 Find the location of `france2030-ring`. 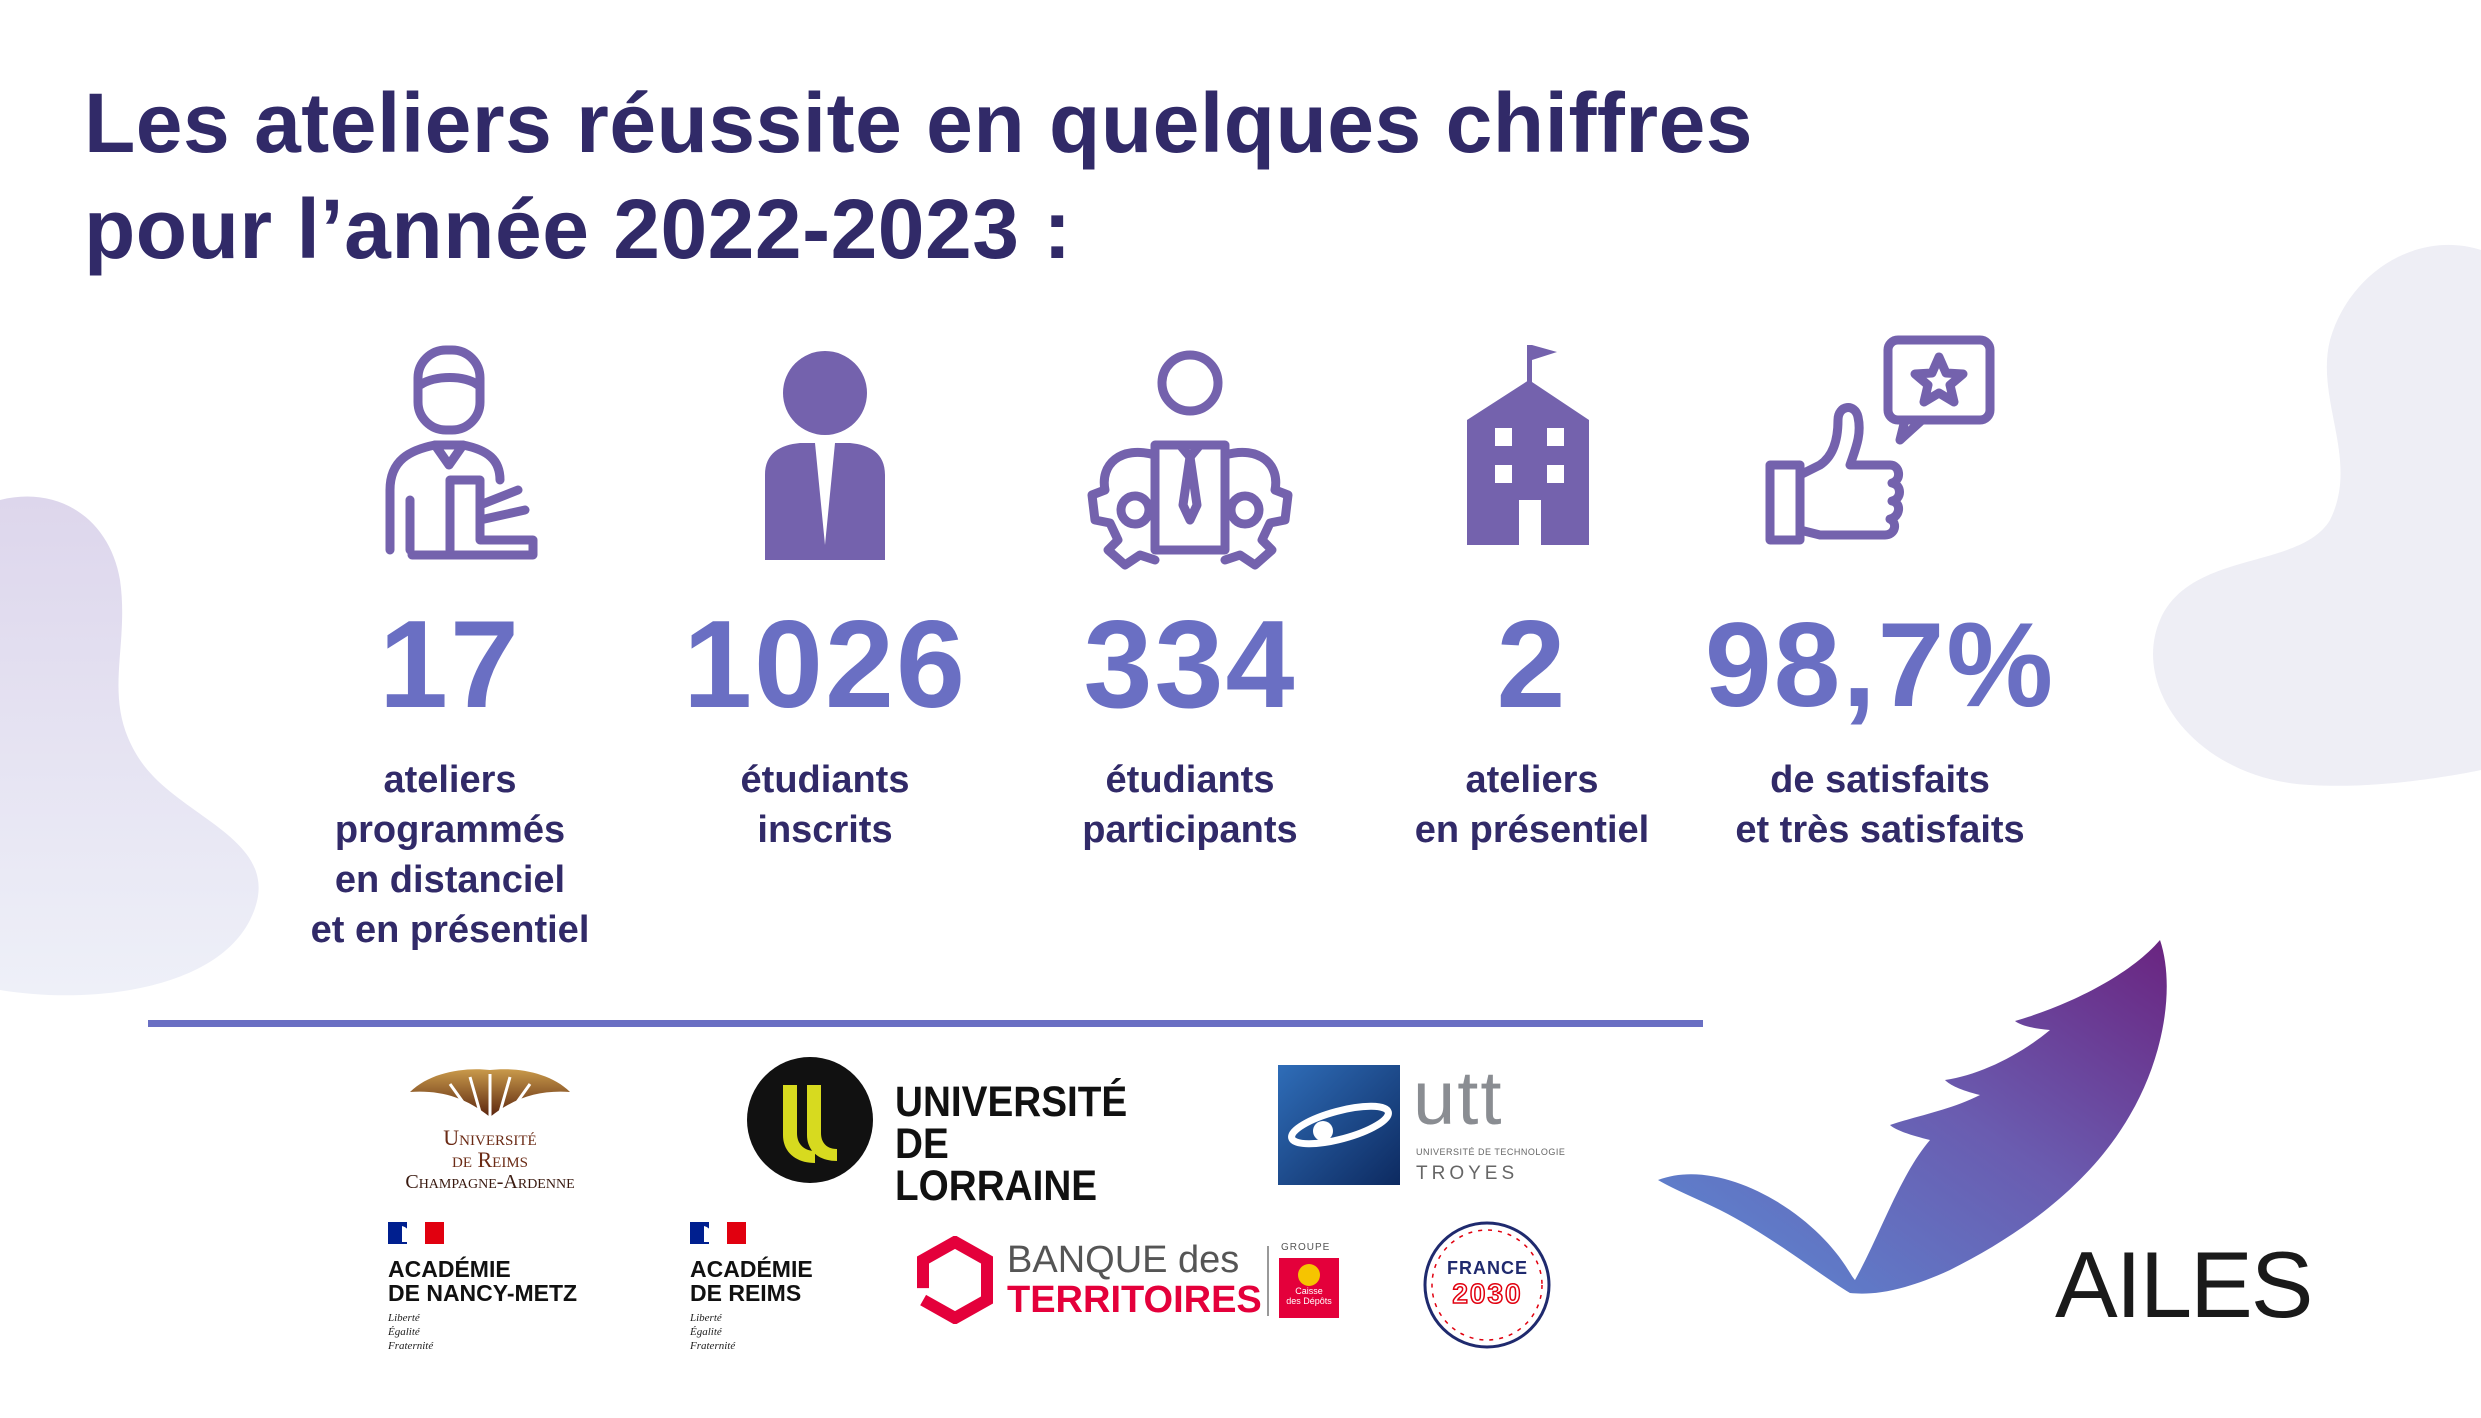

france2030-ring is located at coordinates (1487, 1285).